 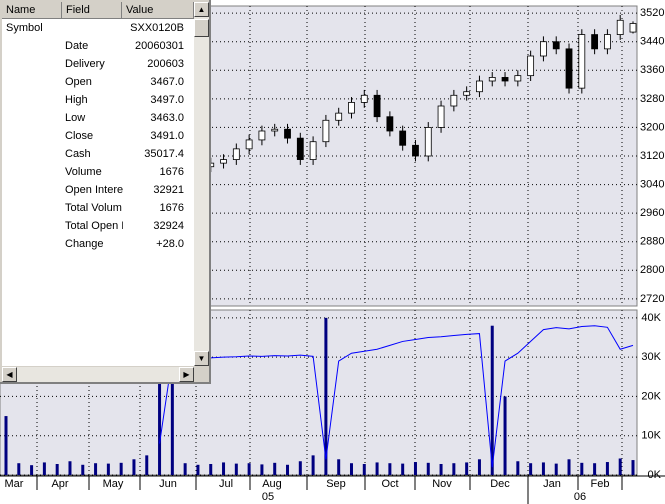 What do you see at coordinates (600, 484) in the screenshot?
I see `month-label: Feb` at bounding box center [600, 484].